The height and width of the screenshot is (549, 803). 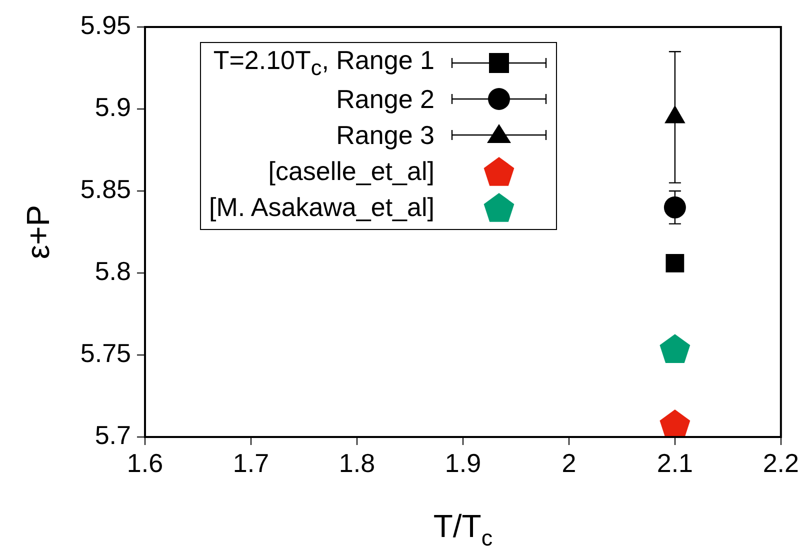 I want to click on legend-label: Range 3, so click(x=385, y=135).